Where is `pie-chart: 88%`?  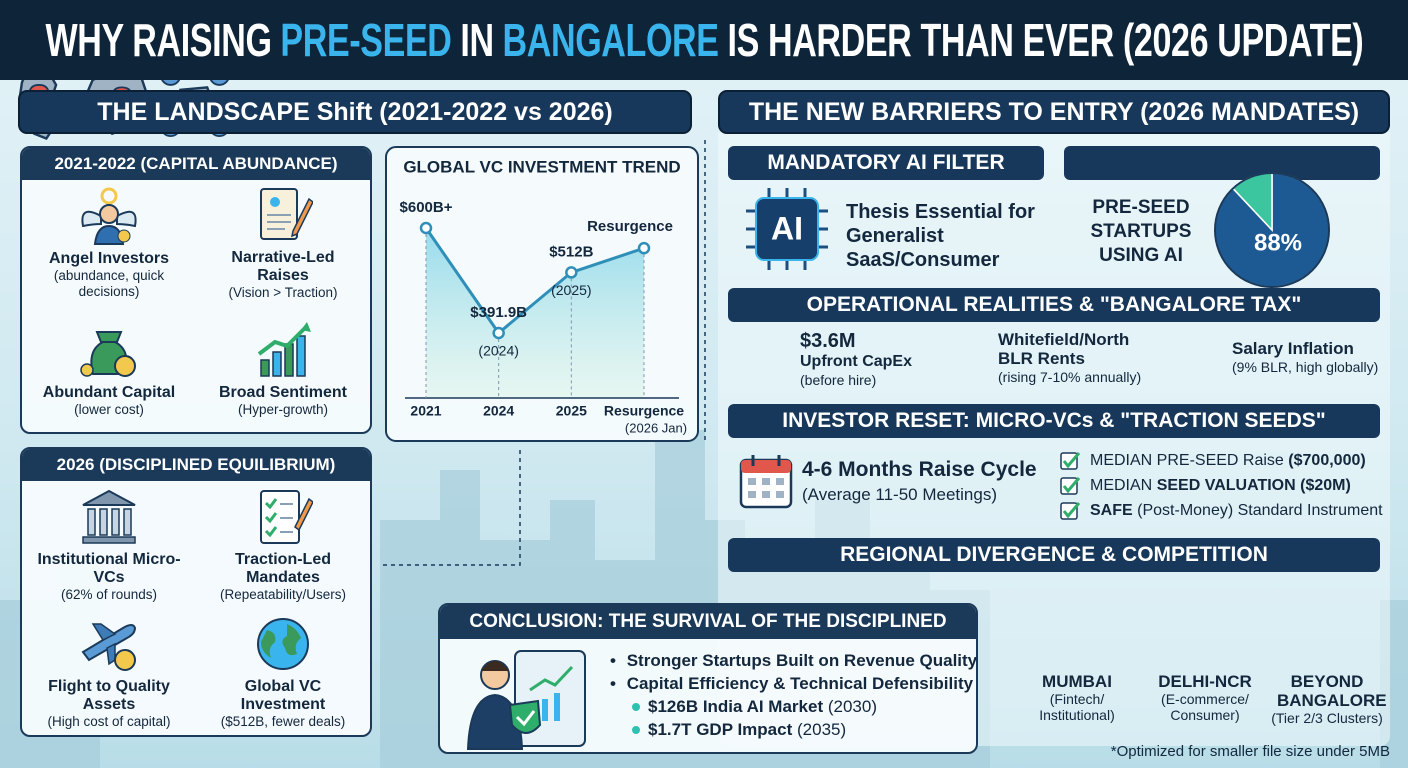 pie-chart: 88% is located at coordinates (1272, 230).